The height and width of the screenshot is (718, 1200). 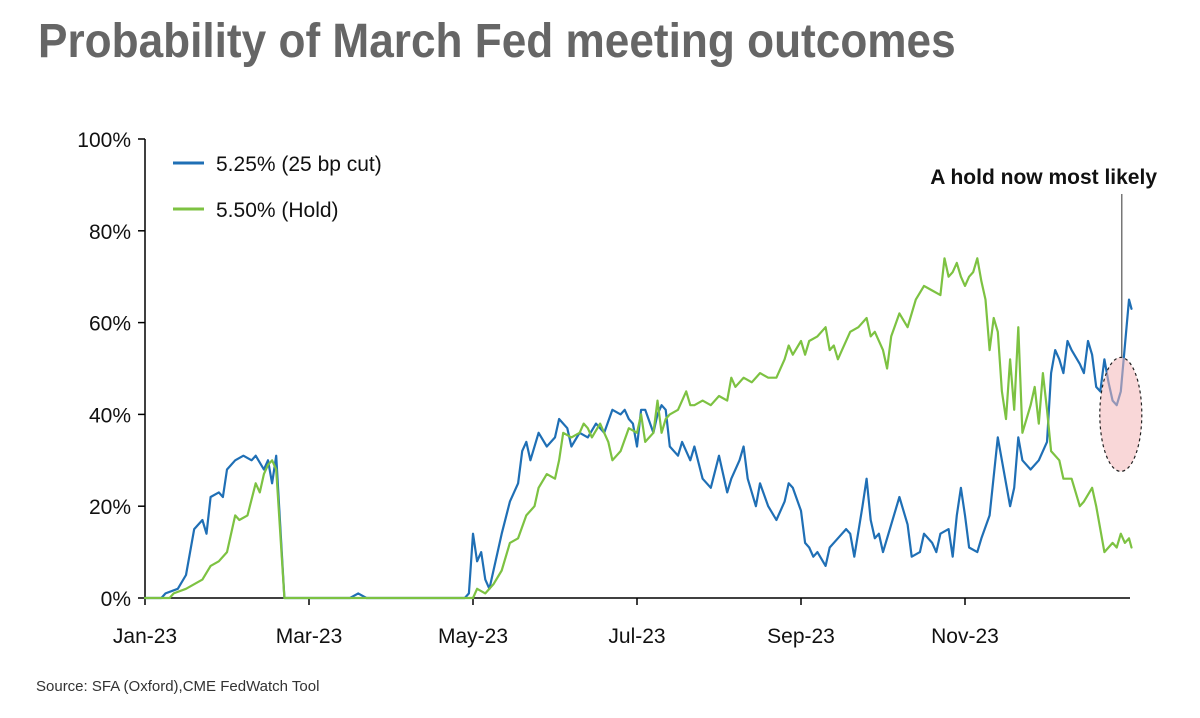 I want to click on highlight-layer, so click(x=1121, y=414).